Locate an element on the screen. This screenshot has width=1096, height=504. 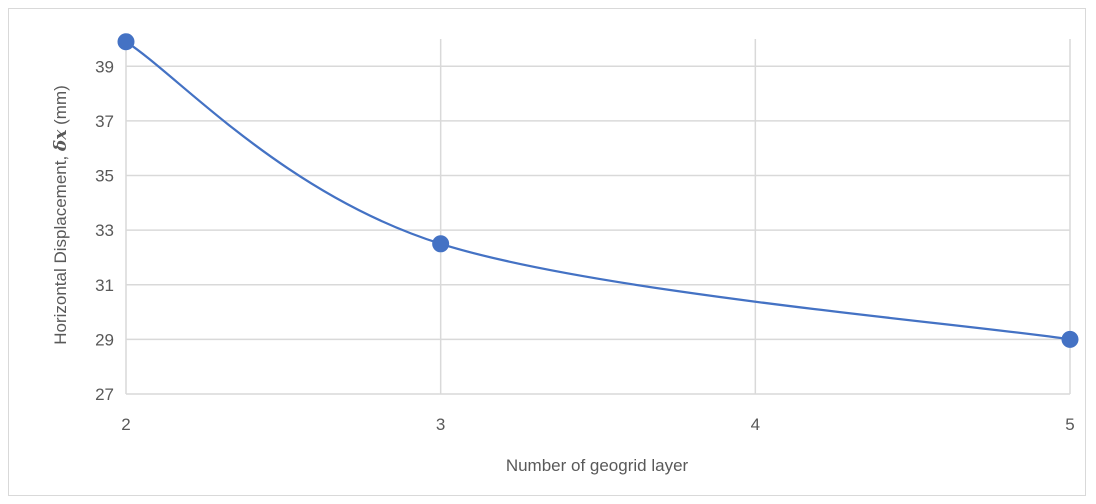
y-tick-label: 37 is located at coordinates (104, 121).